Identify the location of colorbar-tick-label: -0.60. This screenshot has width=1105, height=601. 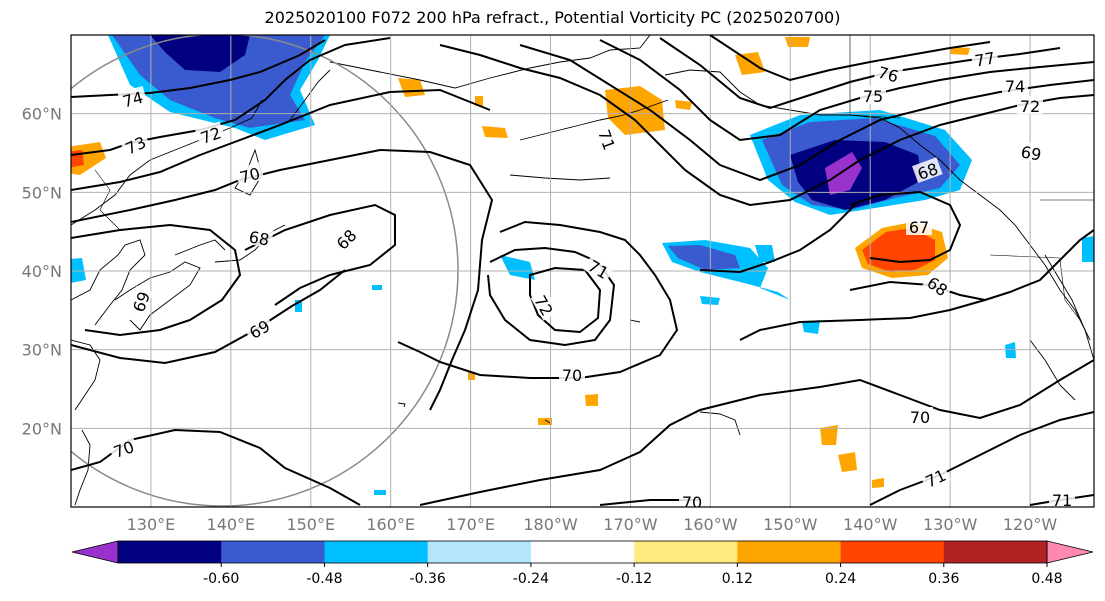
(221, 579).